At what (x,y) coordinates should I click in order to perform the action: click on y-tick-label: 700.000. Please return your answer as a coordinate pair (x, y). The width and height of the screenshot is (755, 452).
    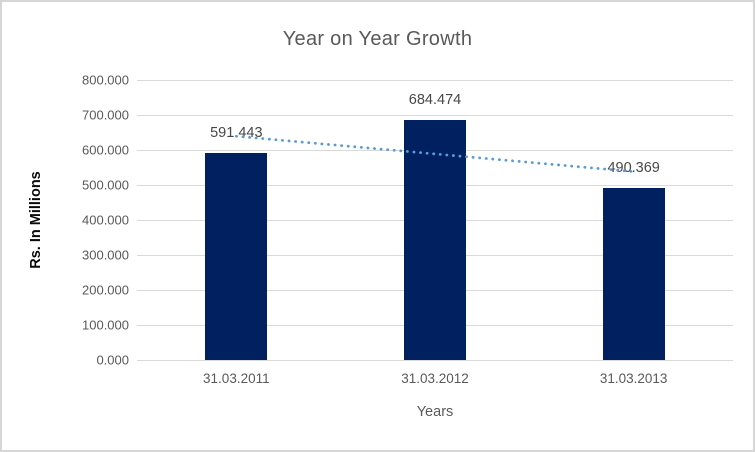
    Looking at the image, I should click on (105, 115).